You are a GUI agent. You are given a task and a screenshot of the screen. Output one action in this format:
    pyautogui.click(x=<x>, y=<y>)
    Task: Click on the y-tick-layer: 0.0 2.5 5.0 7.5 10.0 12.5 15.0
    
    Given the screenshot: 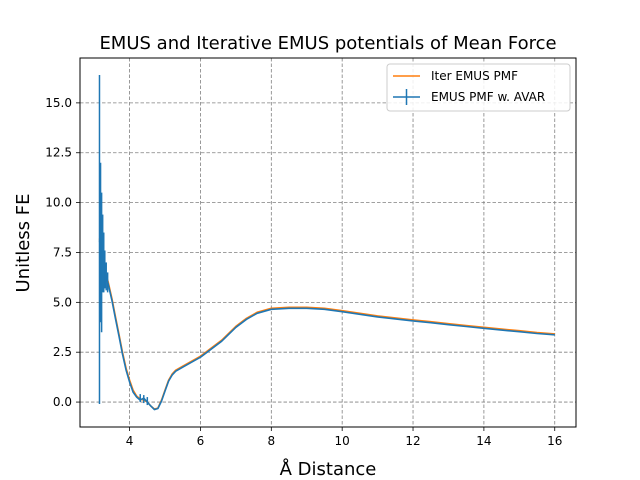 What is the action you would take?
    pyautogui.click(x=62, y=252)
    